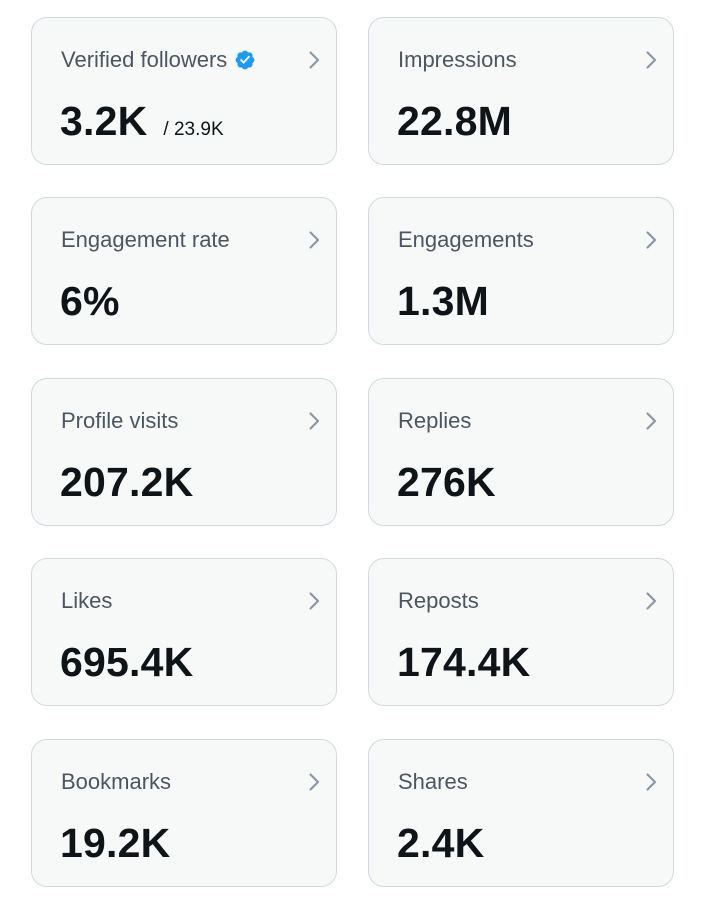 This screenshot has width=706, height=900. I want to click on metric-label-row: Profile visits, so click(119, 421).